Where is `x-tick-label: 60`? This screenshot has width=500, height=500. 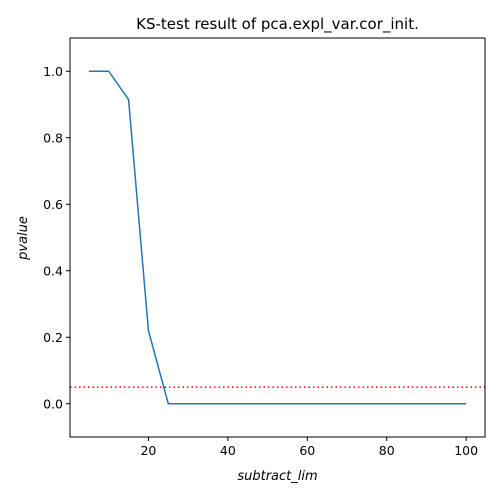 x-tick-label: 60 is located at coordinates (307, 450).